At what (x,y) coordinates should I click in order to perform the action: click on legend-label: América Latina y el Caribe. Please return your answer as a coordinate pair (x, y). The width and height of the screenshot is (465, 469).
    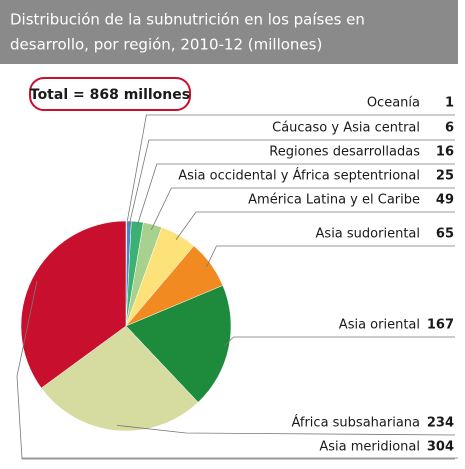
    Looking at the image, I should click on (334, 200).